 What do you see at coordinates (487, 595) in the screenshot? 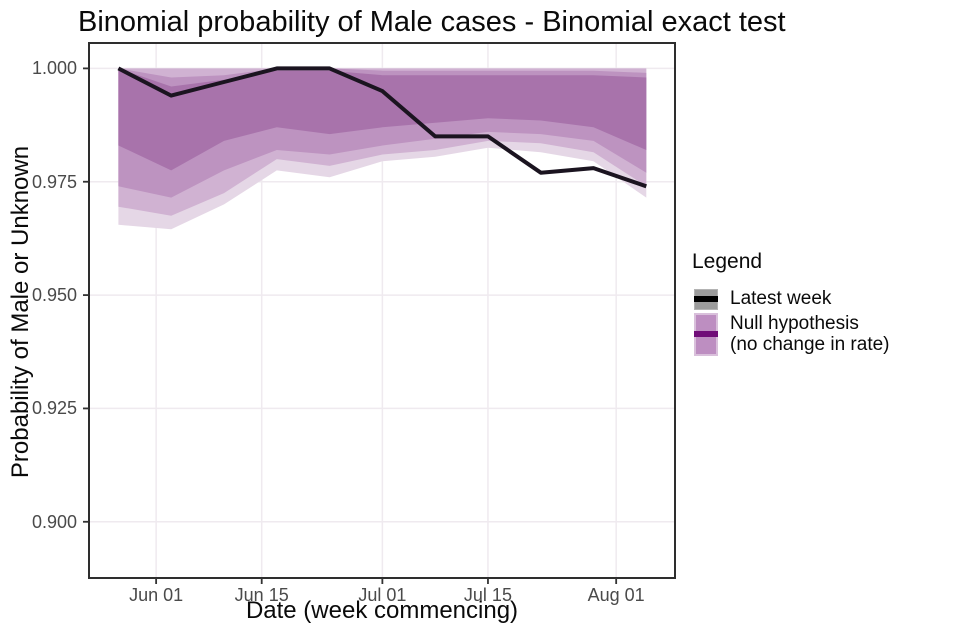
I see `x-tick-label: Jul 15` at bounding box center [487, 595].